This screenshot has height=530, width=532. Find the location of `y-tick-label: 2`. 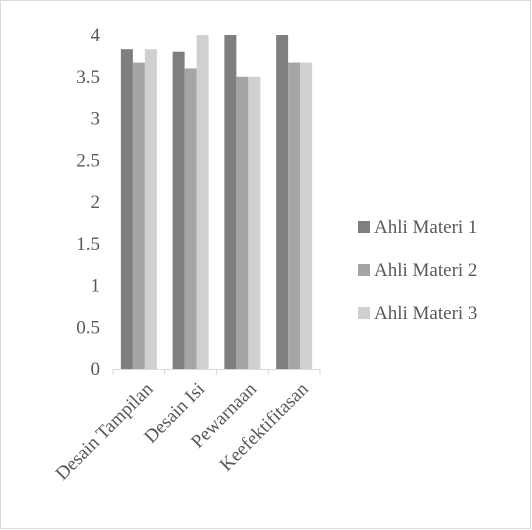

y-tick-label: 2 is located at coordinates (96, 202).